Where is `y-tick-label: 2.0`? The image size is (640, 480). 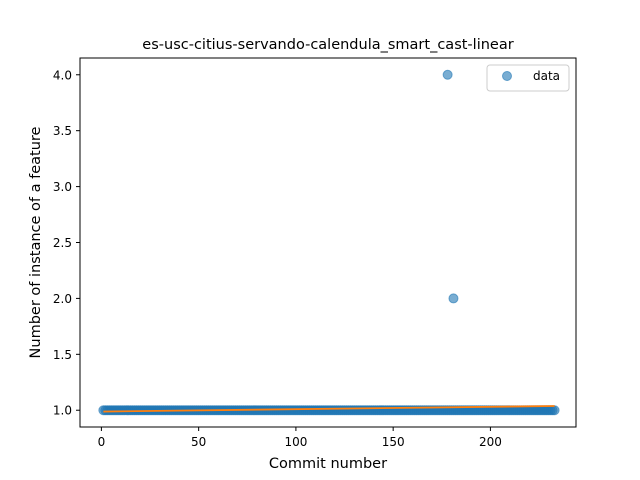 y-tick-label: 2.0 is located at coordinates (62, 299).